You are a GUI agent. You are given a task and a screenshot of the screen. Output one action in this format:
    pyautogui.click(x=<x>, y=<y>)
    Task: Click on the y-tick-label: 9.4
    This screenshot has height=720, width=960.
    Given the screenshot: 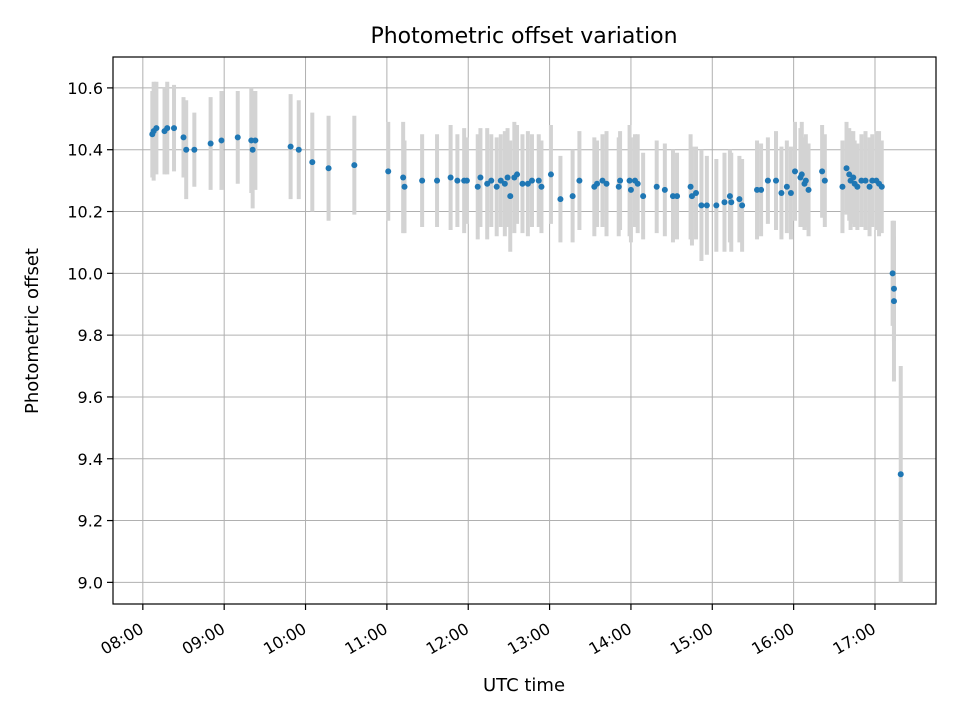 What is the action you would take?
    pyautogui.click(x=90, y=459)
    